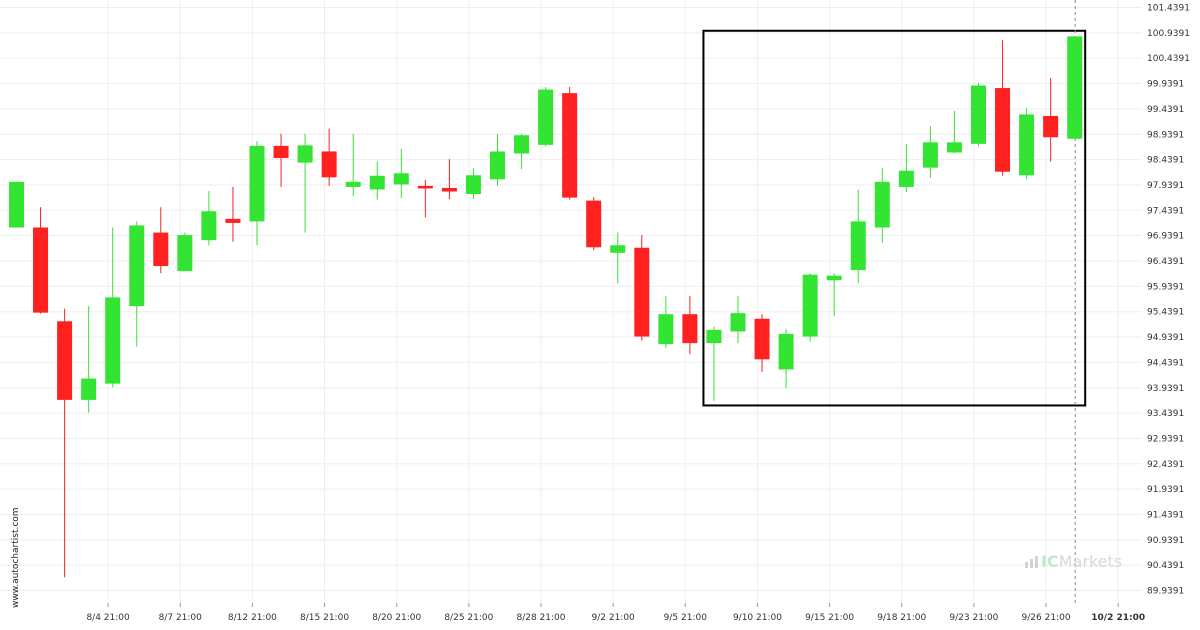 This screenshot has width=1200, height=630. What do you see at coordinates (829, 618) in the screenshot?
I see `x-tick-label: 9/15 21:00` at bounding box center [829, 618].